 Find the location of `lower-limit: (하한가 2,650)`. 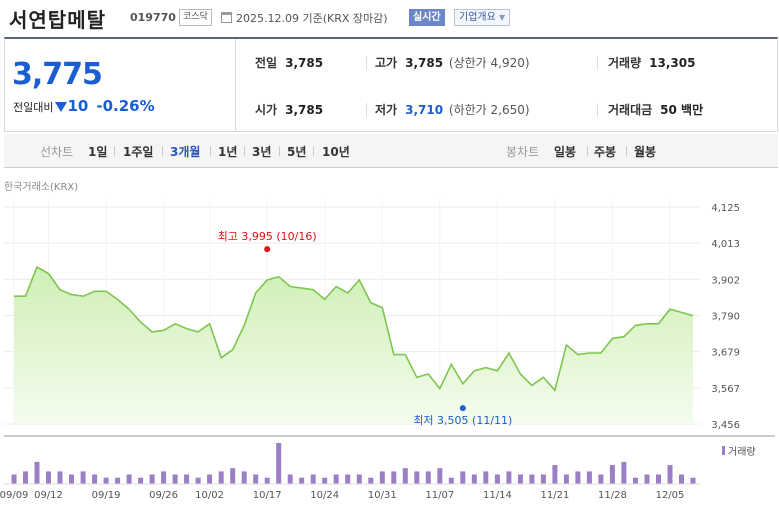

lower-limit: (하한가 2,650) is located at coordinates (489, 110).